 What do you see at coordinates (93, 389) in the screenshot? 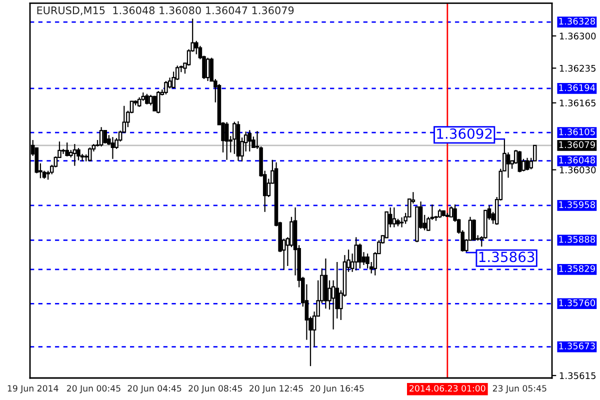
I see `x-tick-label: 20 Jun 00:45` at bounding box center [93, 389].